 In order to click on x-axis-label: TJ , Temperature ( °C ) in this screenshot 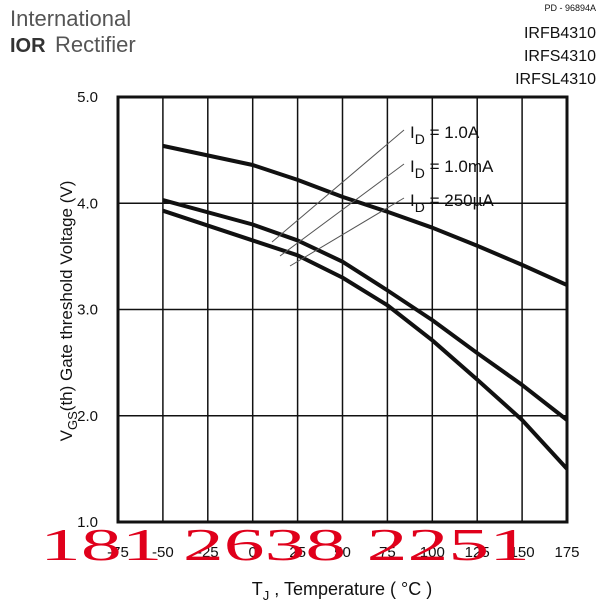, I will do `click(342, 591)`.